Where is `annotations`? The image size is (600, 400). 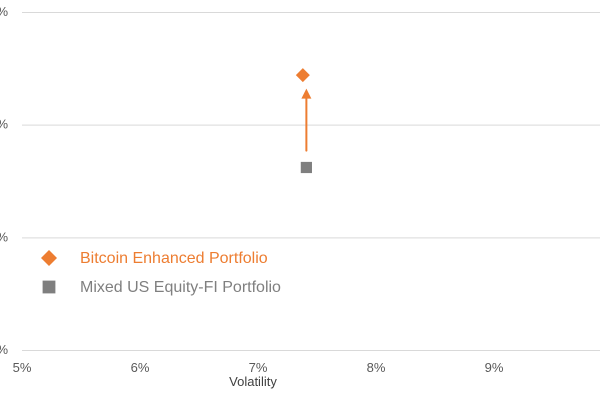
annotations is located at coordinates (306, 120).